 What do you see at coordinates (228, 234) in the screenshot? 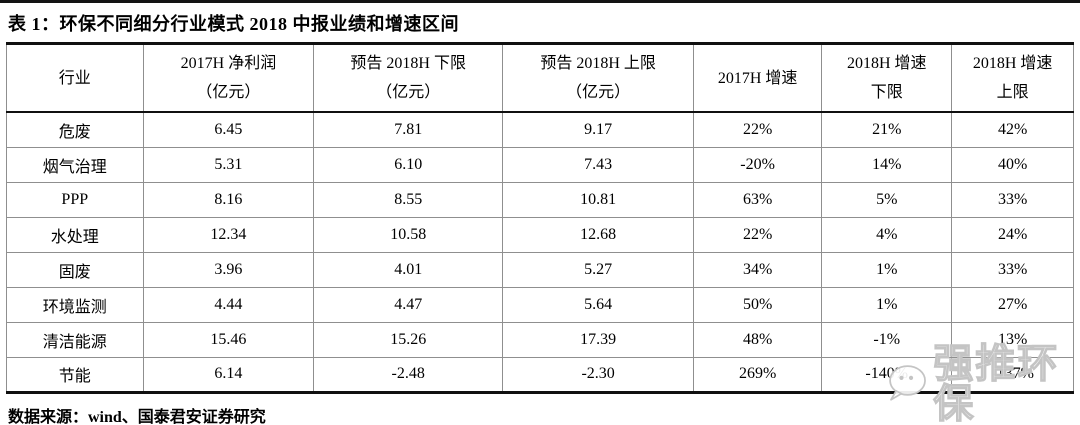
I see `value-cell: 12.34` at bounding box center [228, 234].